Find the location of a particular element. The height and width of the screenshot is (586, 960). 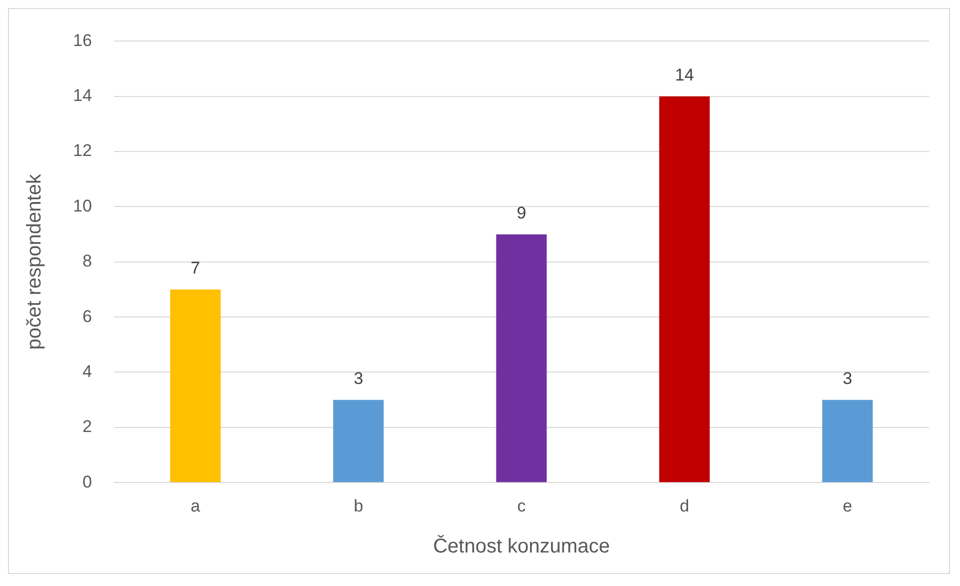

x-tick-label: e is located at coordinates (847, 506).